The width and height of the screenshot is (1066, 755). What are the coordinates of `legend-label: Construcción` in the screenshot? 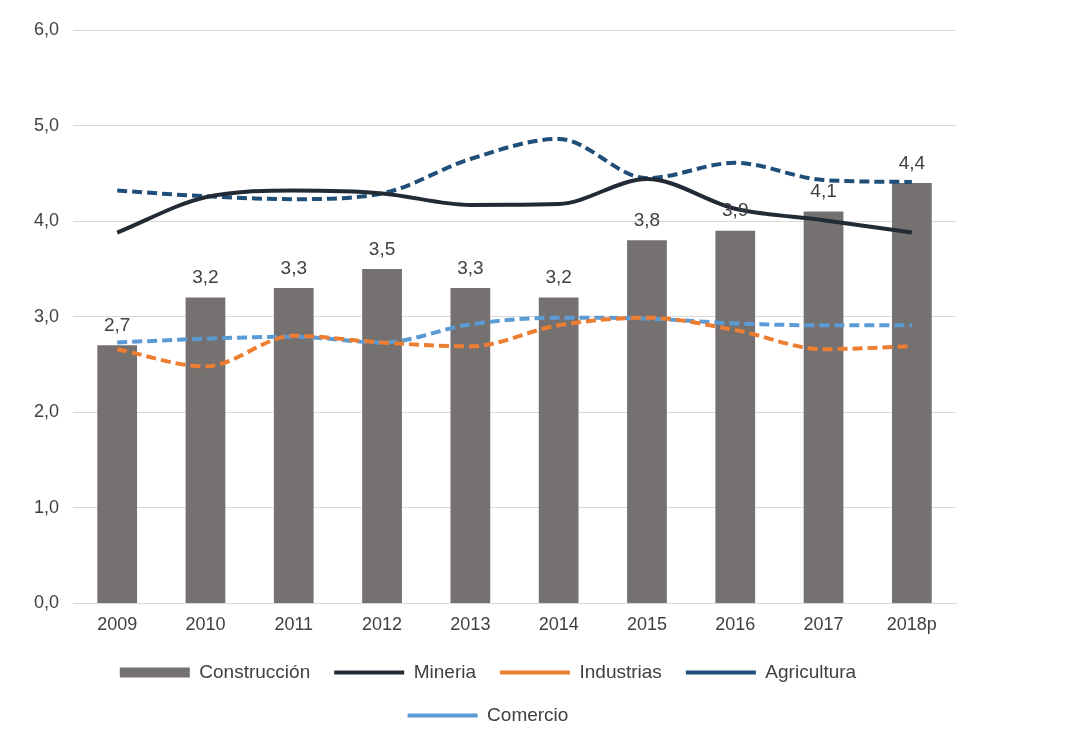 It's located at (255, 671).